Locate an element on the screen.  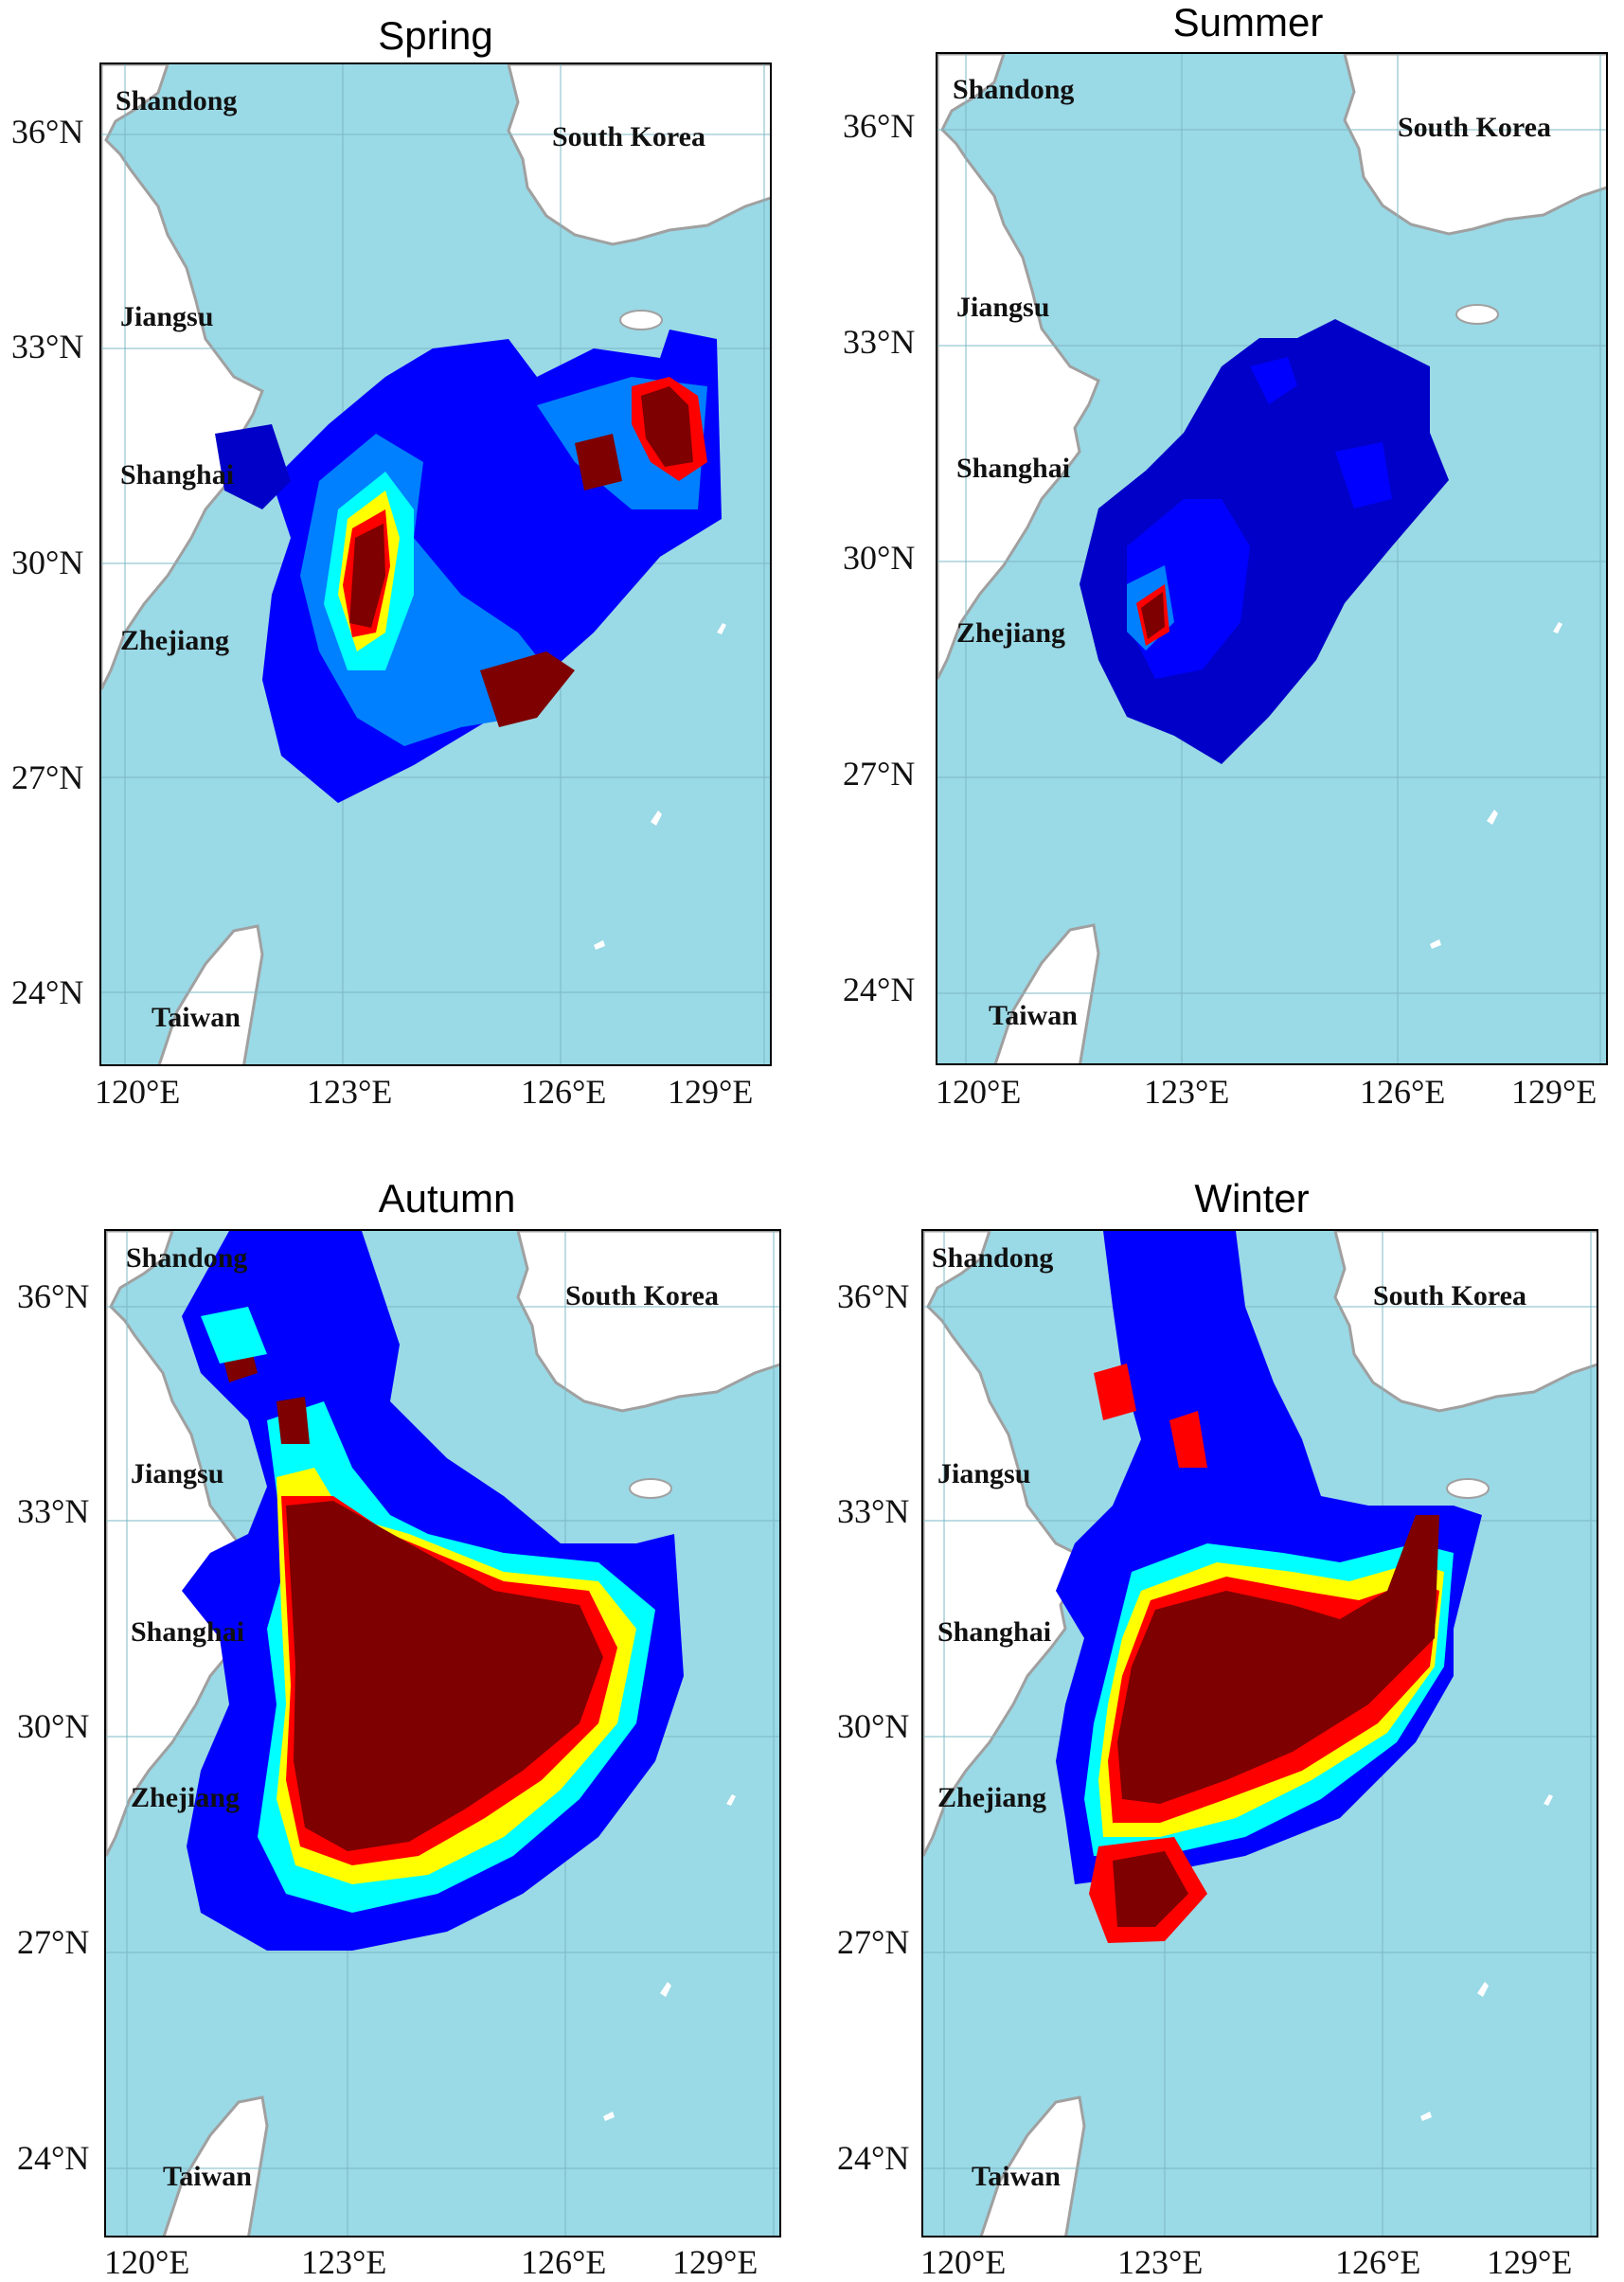
panel-title: Autumn is located at coordinates (447, 1198).